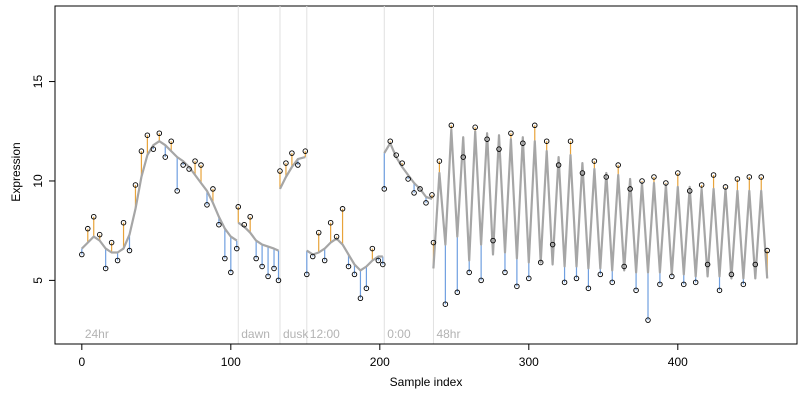 This screenshot has width=800, height=400. I want to click on period-label: 12:00, so click(325, 334).